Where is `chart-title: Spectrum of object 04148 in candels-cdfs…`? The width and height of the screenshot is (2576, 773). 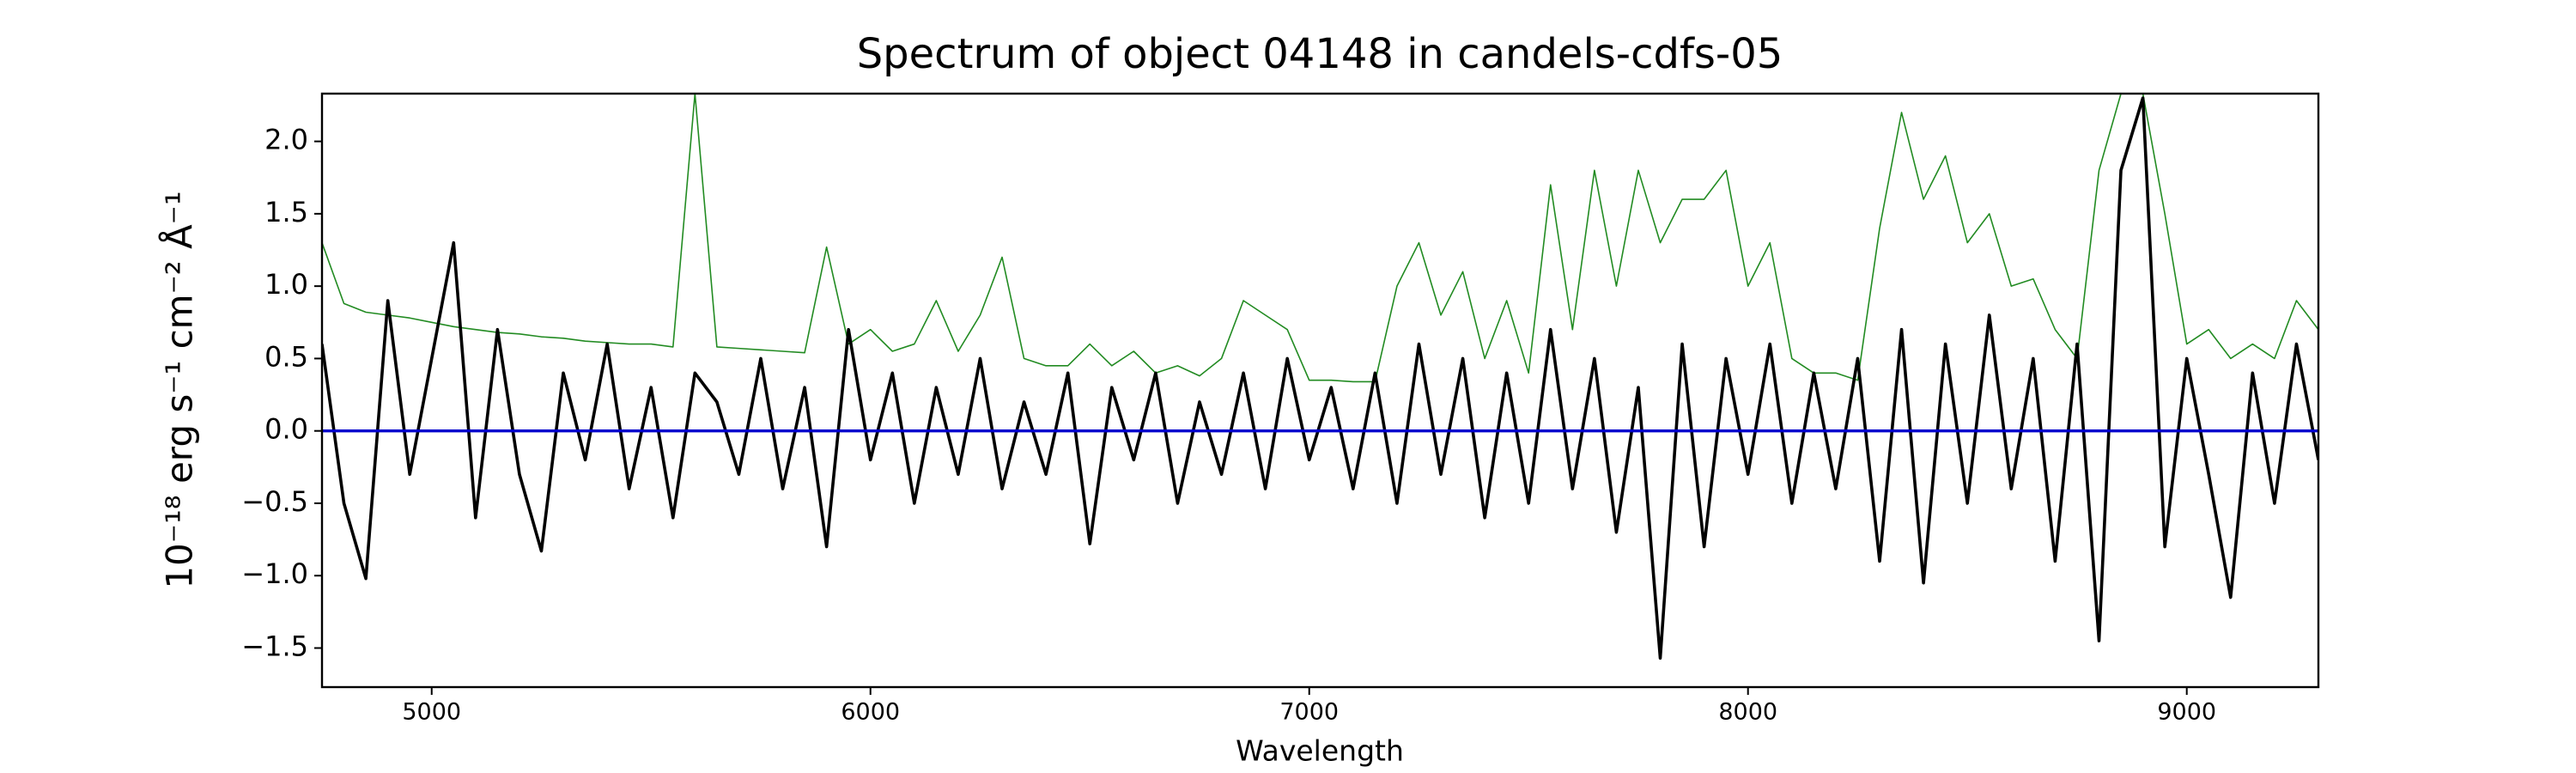
chart-title: Spectrum of object 04148 in candels-cdfs… is located at coordinates (1320, 54).